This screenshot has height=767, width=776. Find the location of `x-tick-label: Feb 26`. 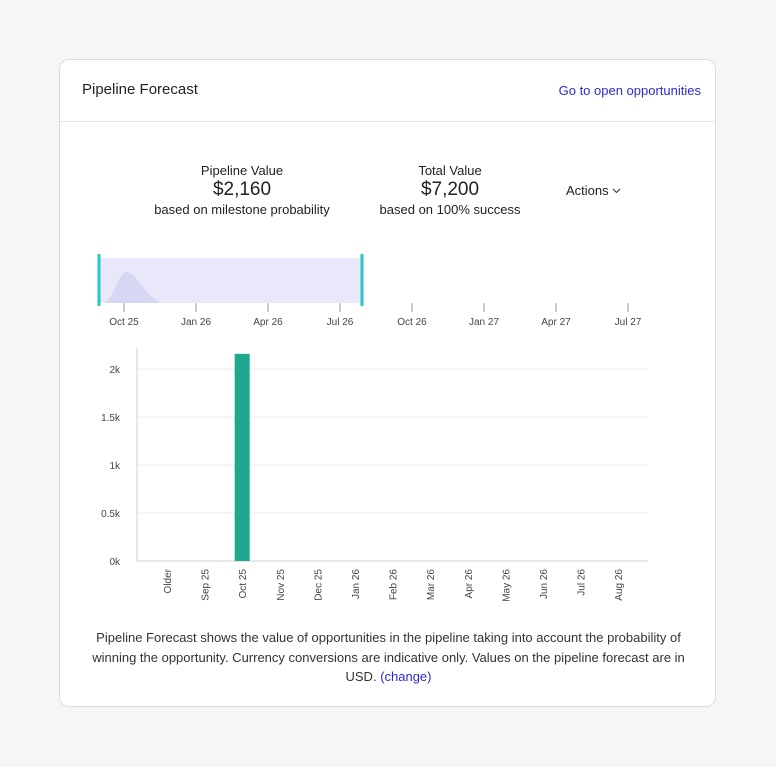

x-tick-label: Feb 26 is located at coordinates (394, 585).